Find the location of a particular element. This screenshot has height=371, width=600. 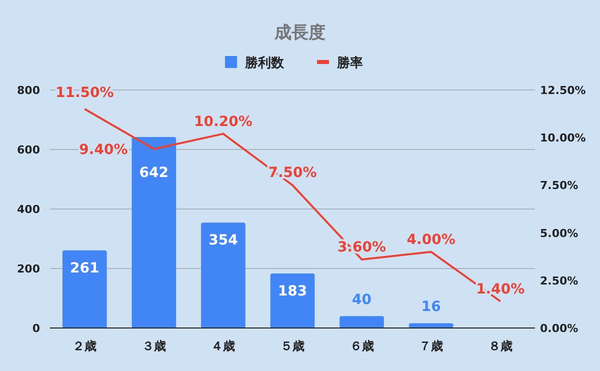

y2-tick-label: 12.50% is located at coordinates (563, 90).